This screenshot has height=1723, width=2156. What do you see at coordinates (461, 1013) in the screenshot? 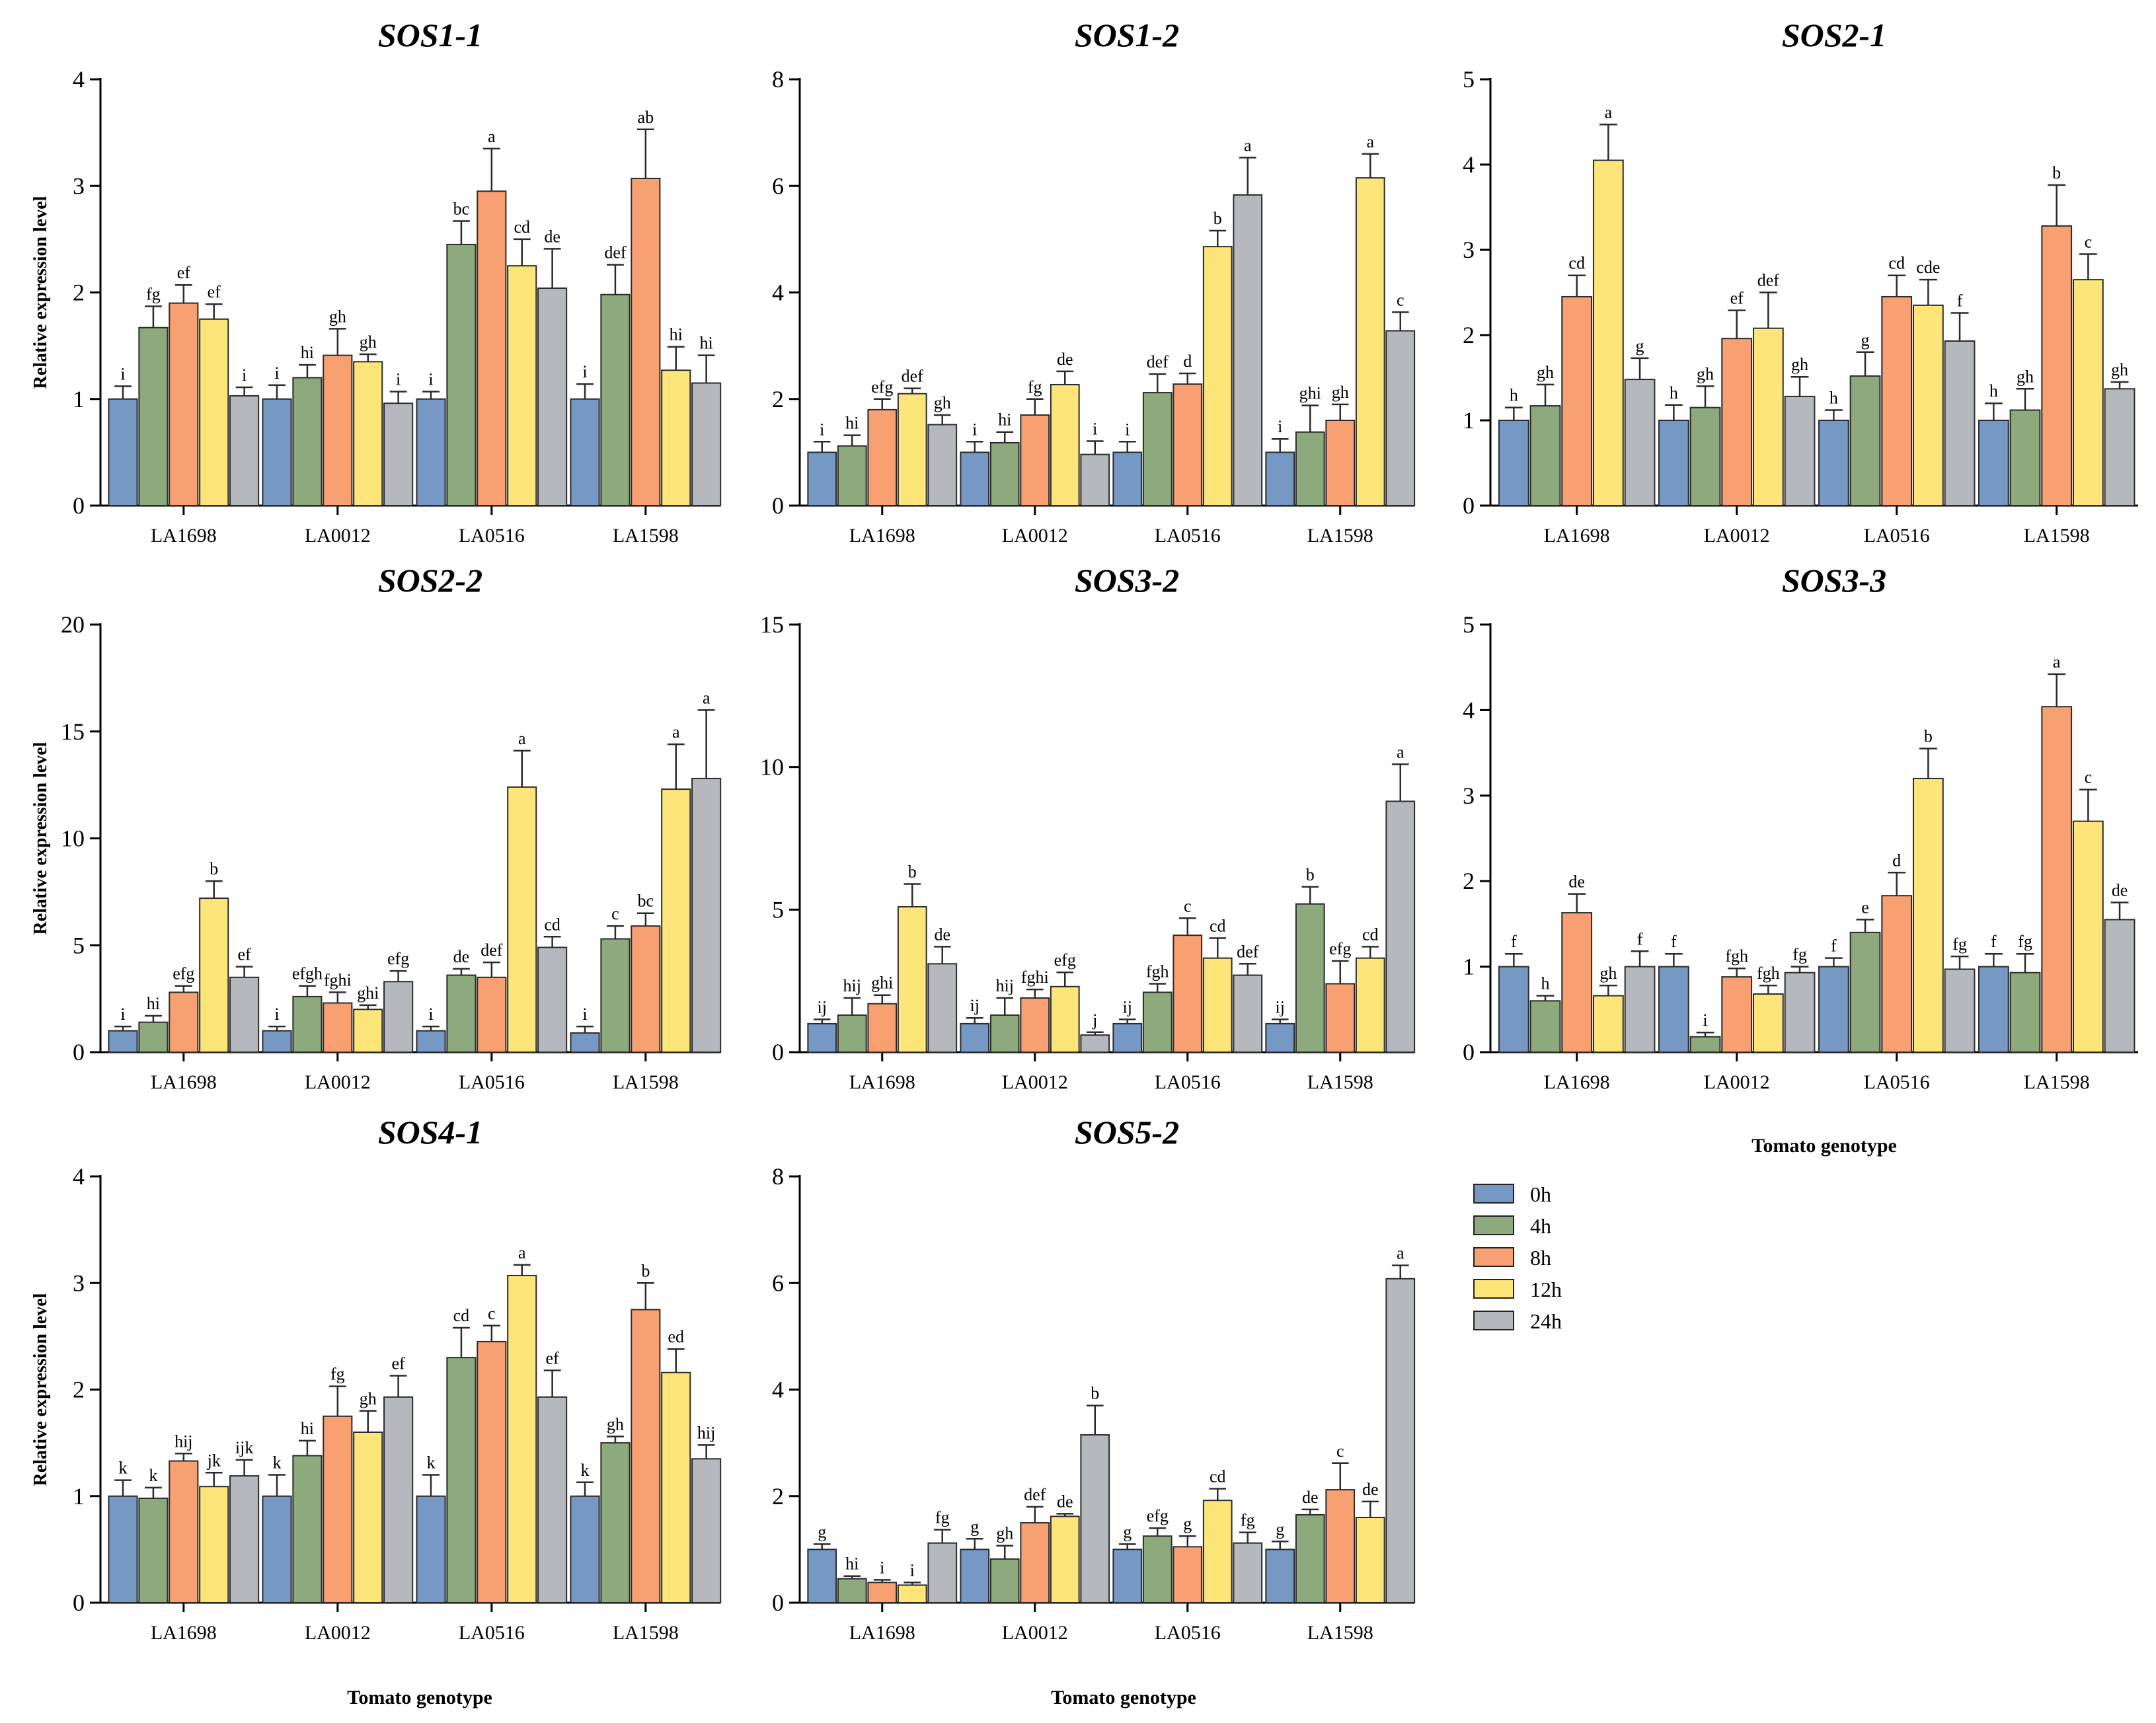
I see `bar-la0516-4h` at bounding box center [461, 1013].